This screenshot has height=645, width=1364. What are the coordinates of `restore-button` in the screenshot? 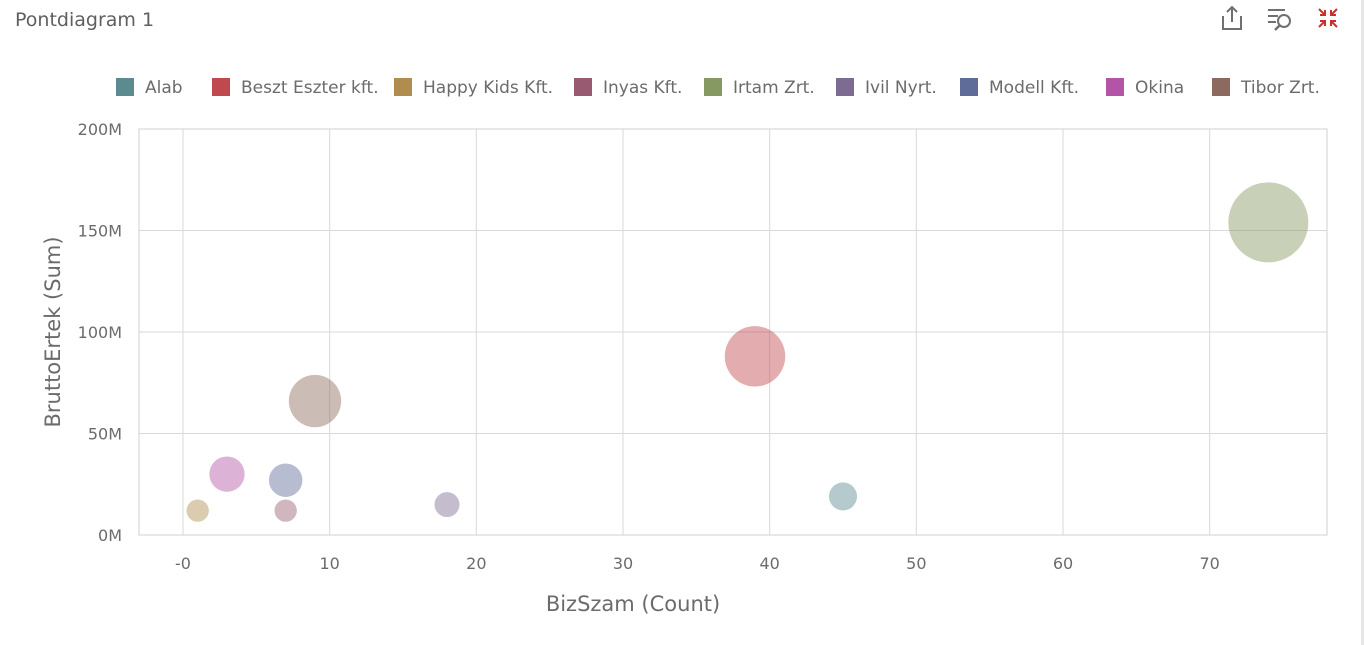 It's located at (1328, 18).